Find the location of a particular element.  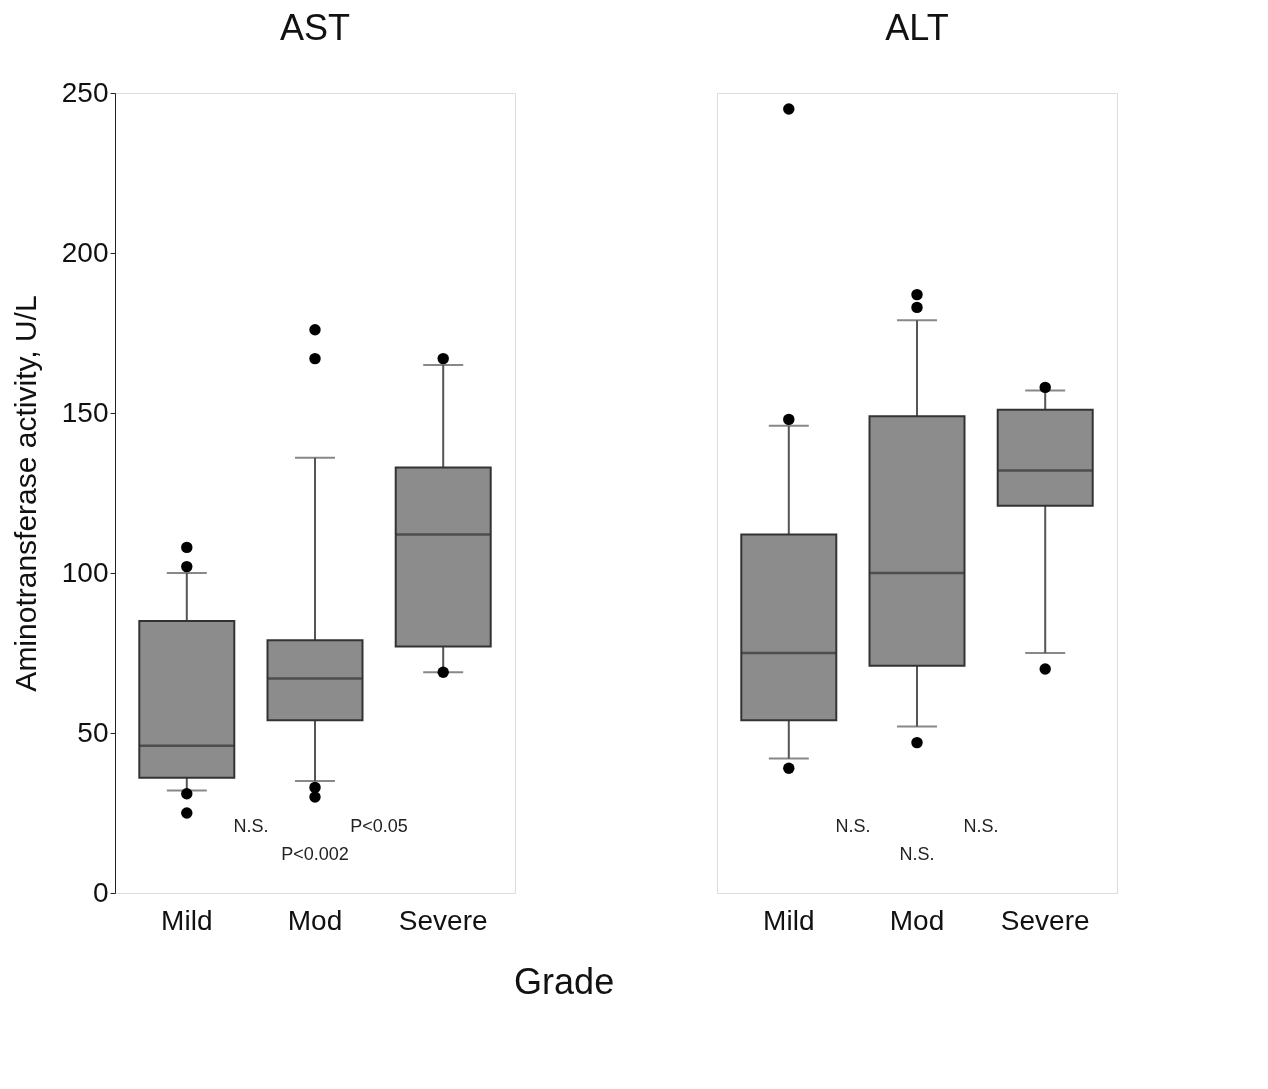

y-tick-label: 150 is located at coordinates (85, 412).